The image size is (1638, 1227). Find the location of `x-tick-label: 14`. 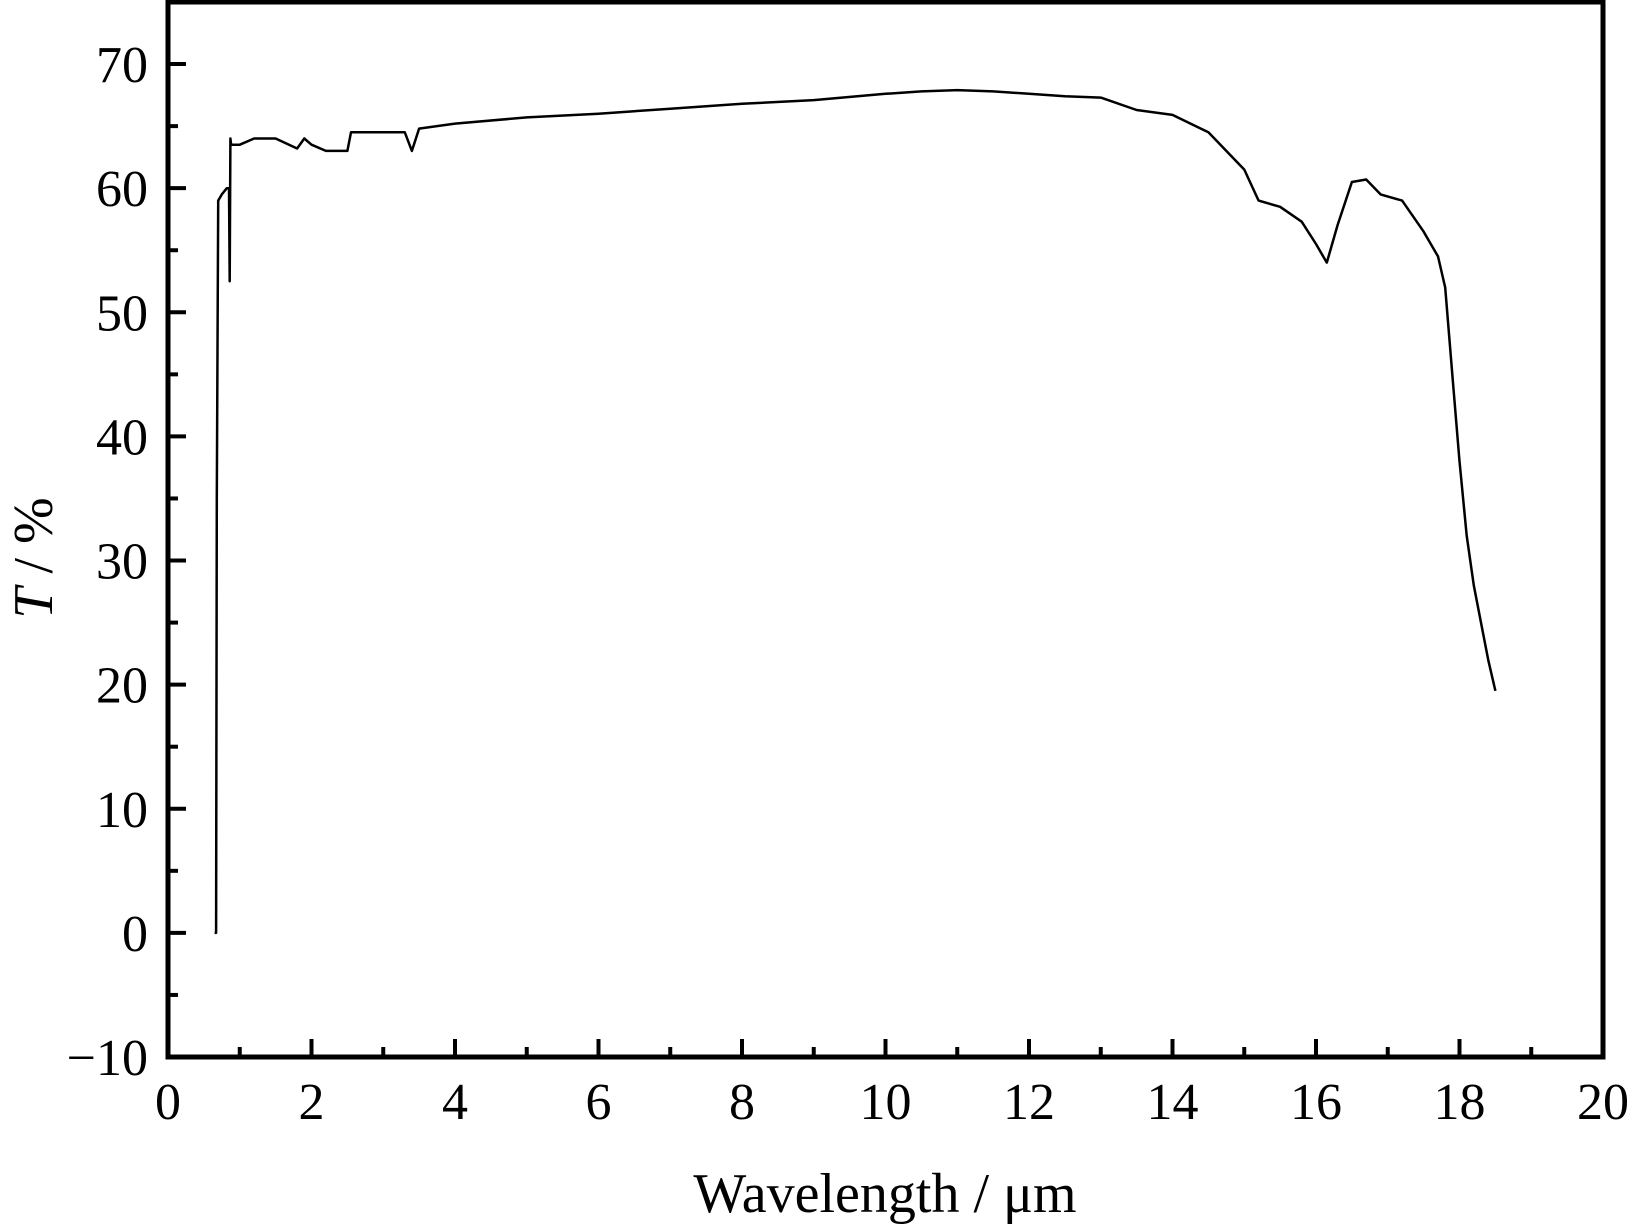

x-tick-label: 14 is located at coordinates (1173, 1102).